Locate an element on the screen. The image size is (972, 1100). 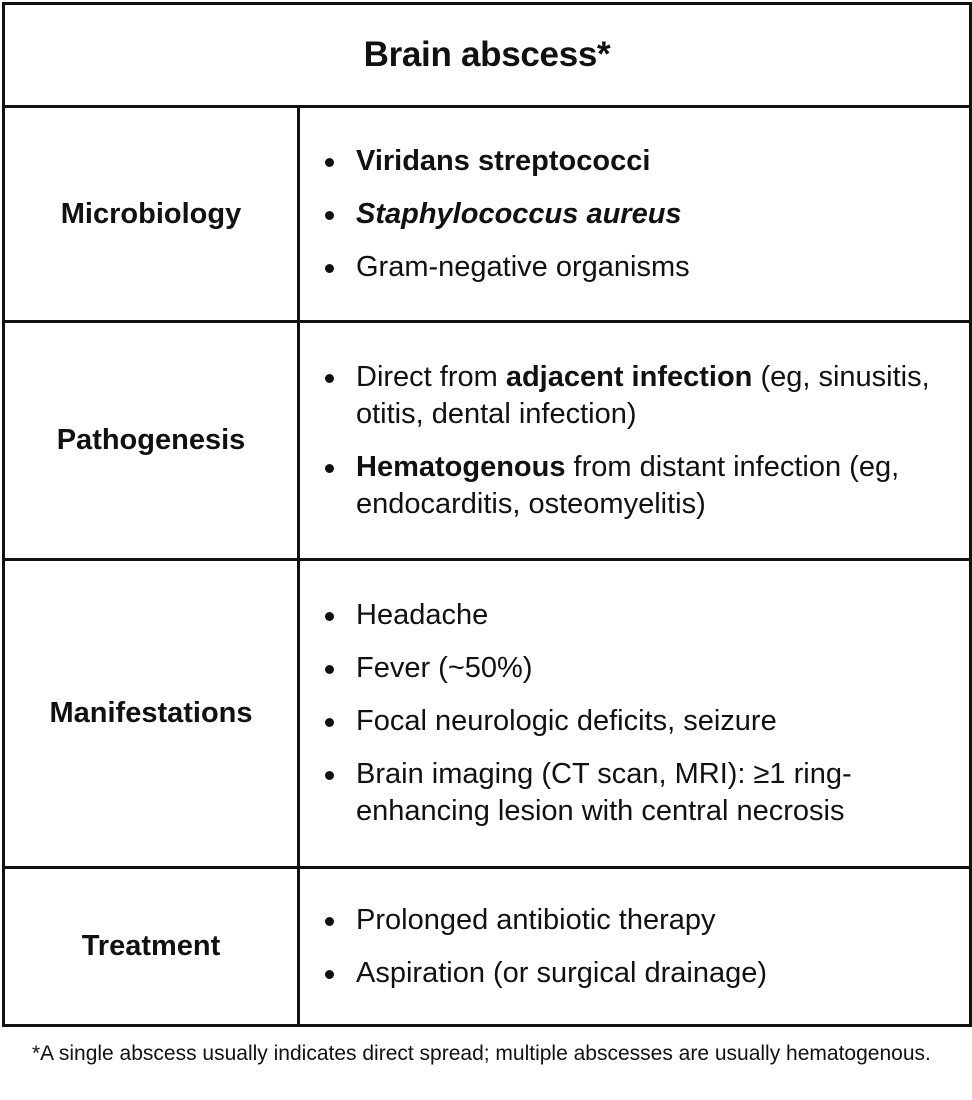
bullet-text-emphasis: Hematogenous is located at coordinates (461, 466).